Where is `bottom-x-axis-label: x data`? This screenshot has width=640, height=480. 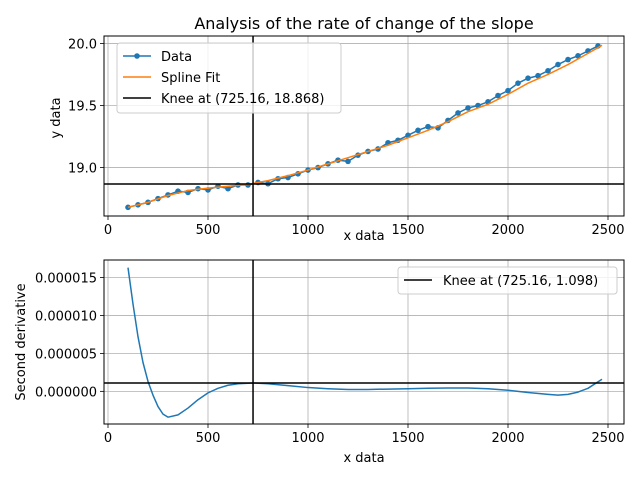
bottom-x-axis-label: x data is located at coordinates (363, 458).